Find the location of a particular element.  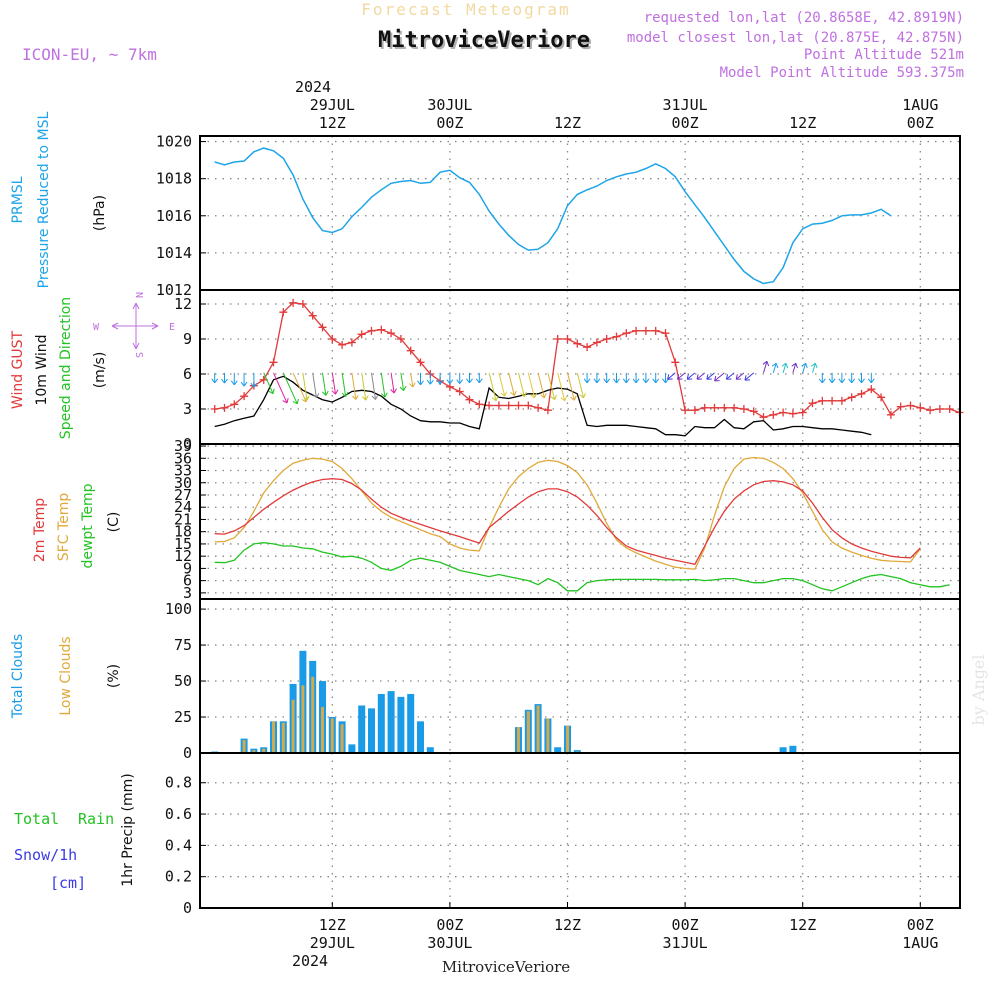

snow-label: Snow/1h is located at coordinates (45, 855).